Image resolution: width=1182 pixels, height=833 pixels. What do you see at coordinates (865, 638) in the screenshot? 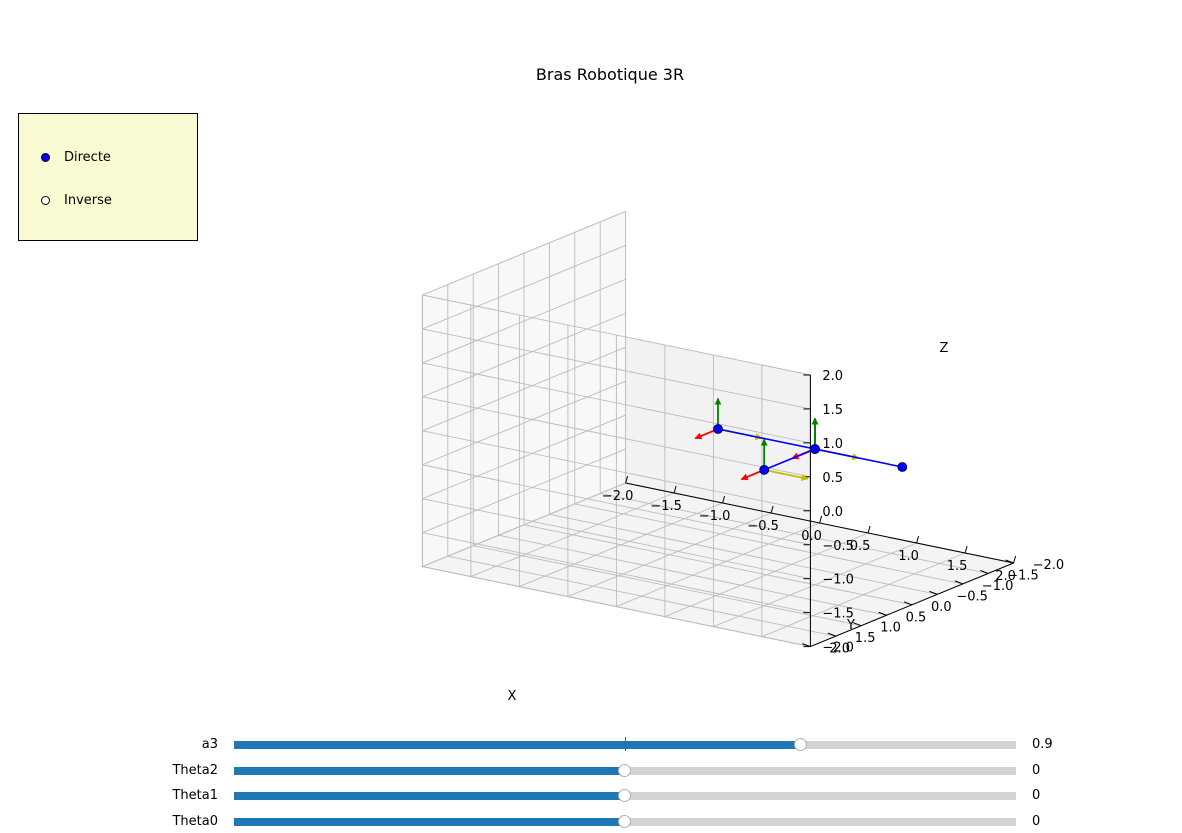
I see `y-tick-label: 1.5` at bounding box center [865, 638].